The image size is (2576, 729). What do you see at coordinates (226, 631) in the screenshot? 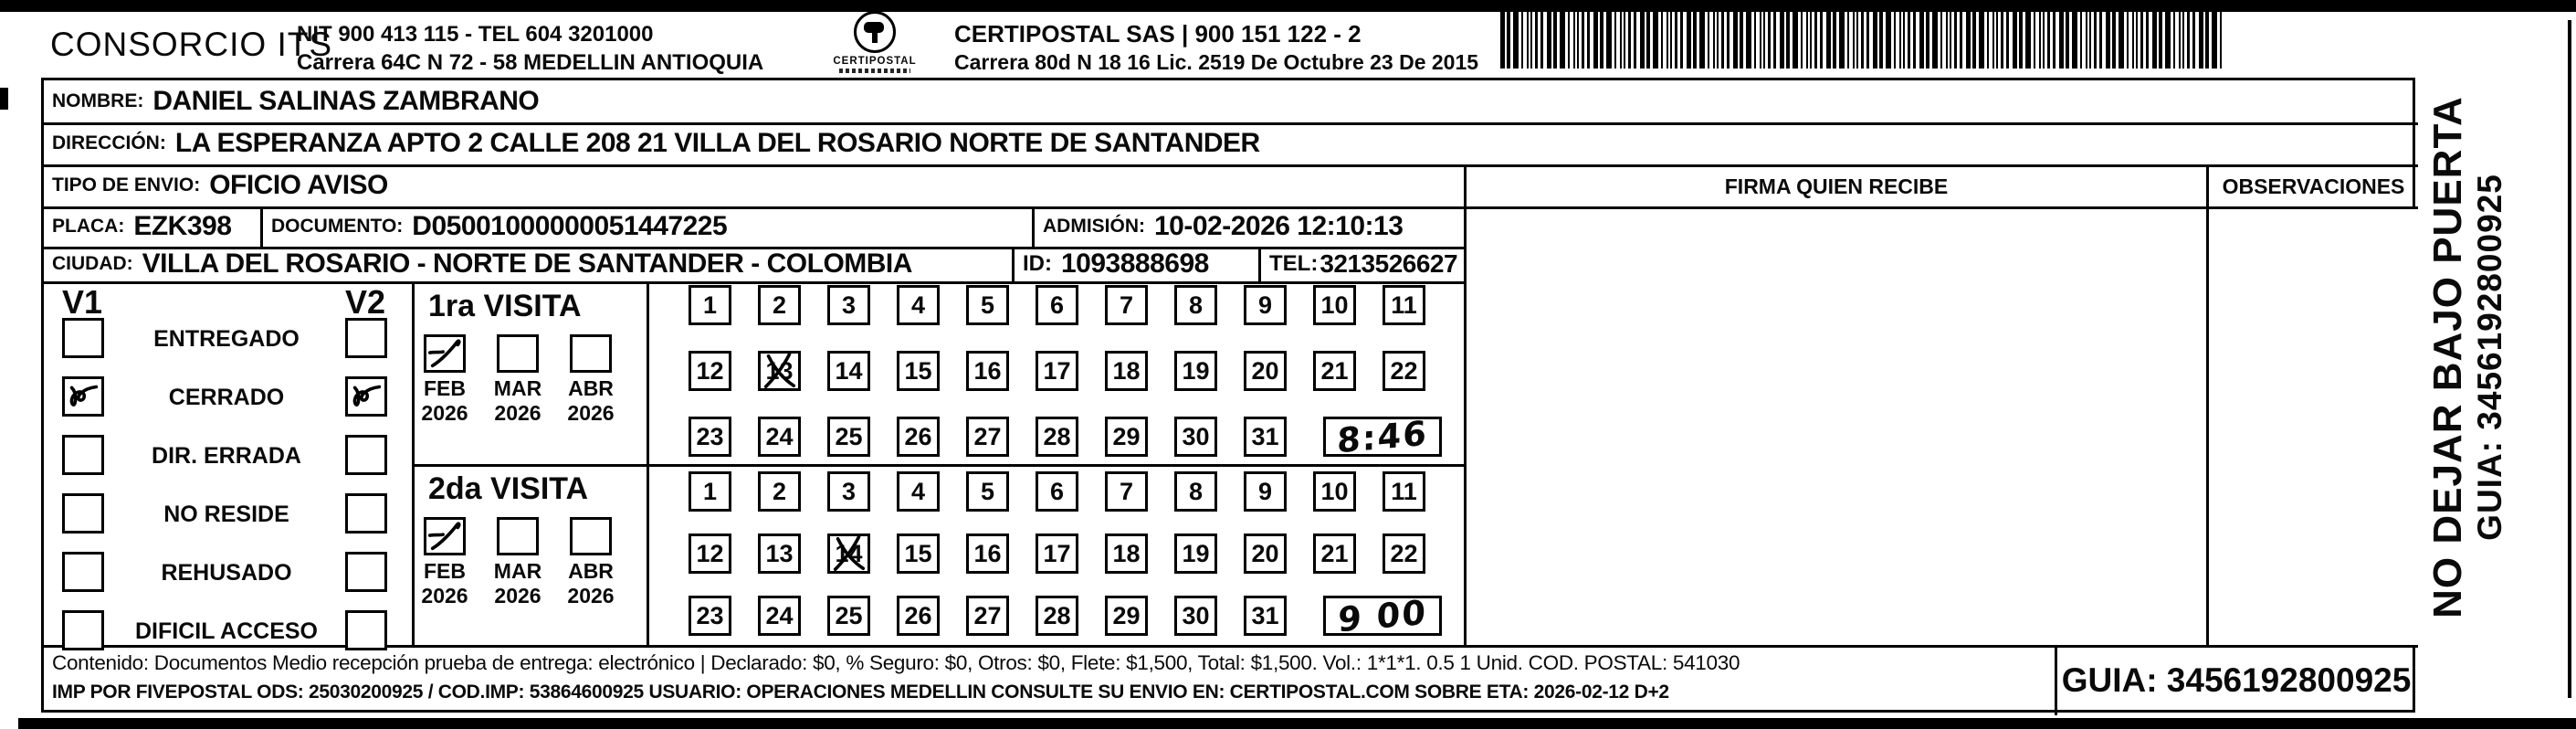
I see `status-label: DIFICIL ACCESO` at bounding box center [226, 631].